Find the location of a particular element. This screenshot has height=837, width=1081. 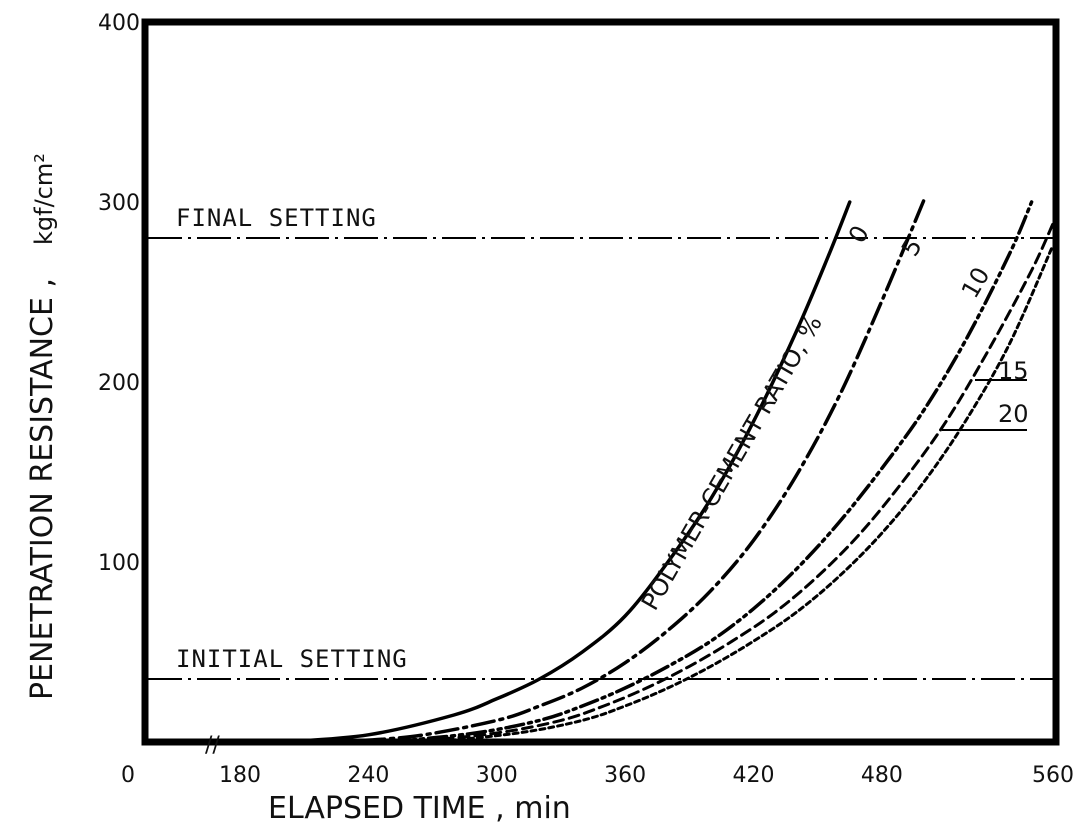

x-tick-label: 0 is located at coordinates (128, 775).